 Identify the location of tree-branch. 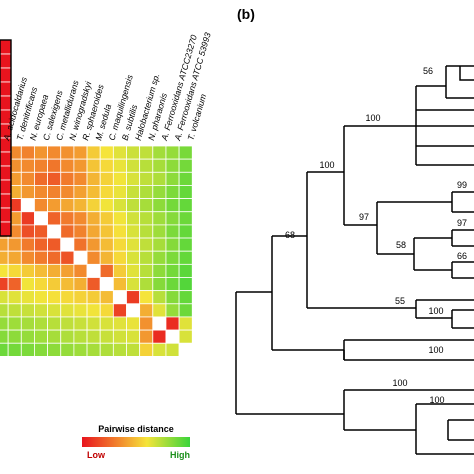
(466, 73).